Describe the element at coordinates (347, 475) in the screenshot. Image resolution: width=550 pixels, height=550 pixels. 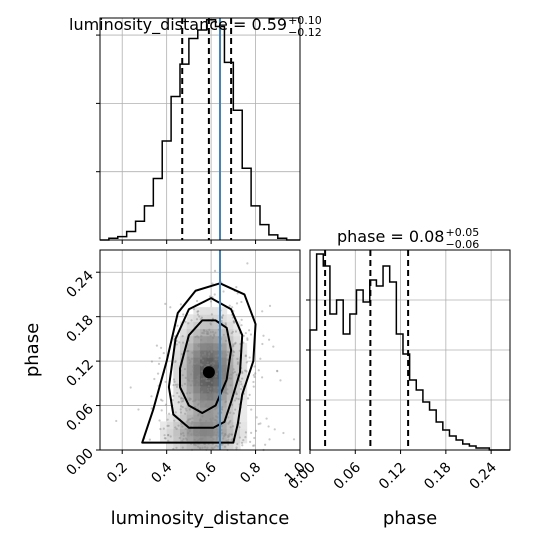
I see `phase-marginal-tick-label: 0.06` at that location.